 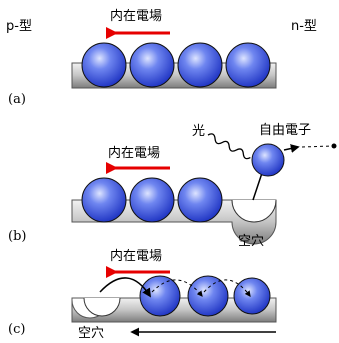 I want to click on field-label-c: 内在電場, so click(x=136, y=256).